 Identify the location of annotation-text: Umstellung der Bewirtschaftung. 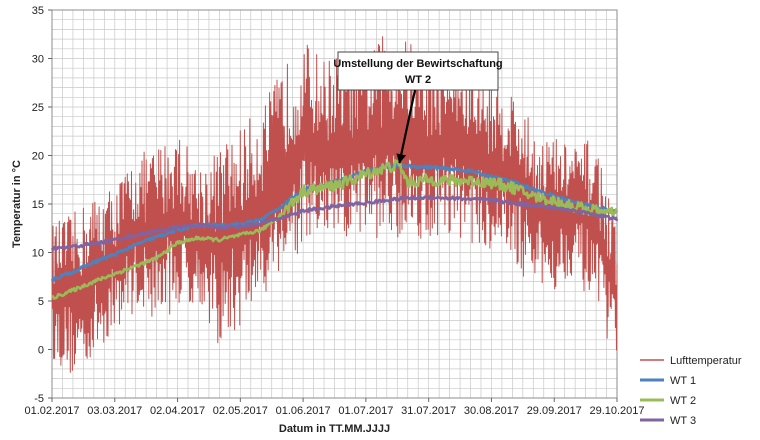
(417, 64).